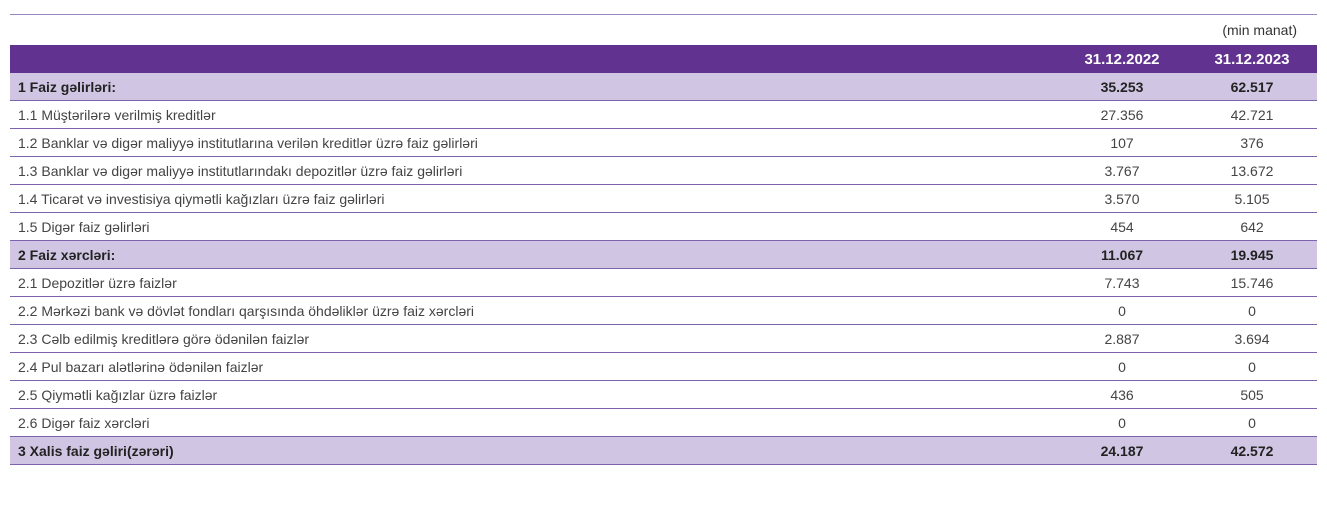 This screenshot has height=512, width=1327. I want to click on row-label: 3 Xalis faiz gəliri(zərəri), so click(533, 450).